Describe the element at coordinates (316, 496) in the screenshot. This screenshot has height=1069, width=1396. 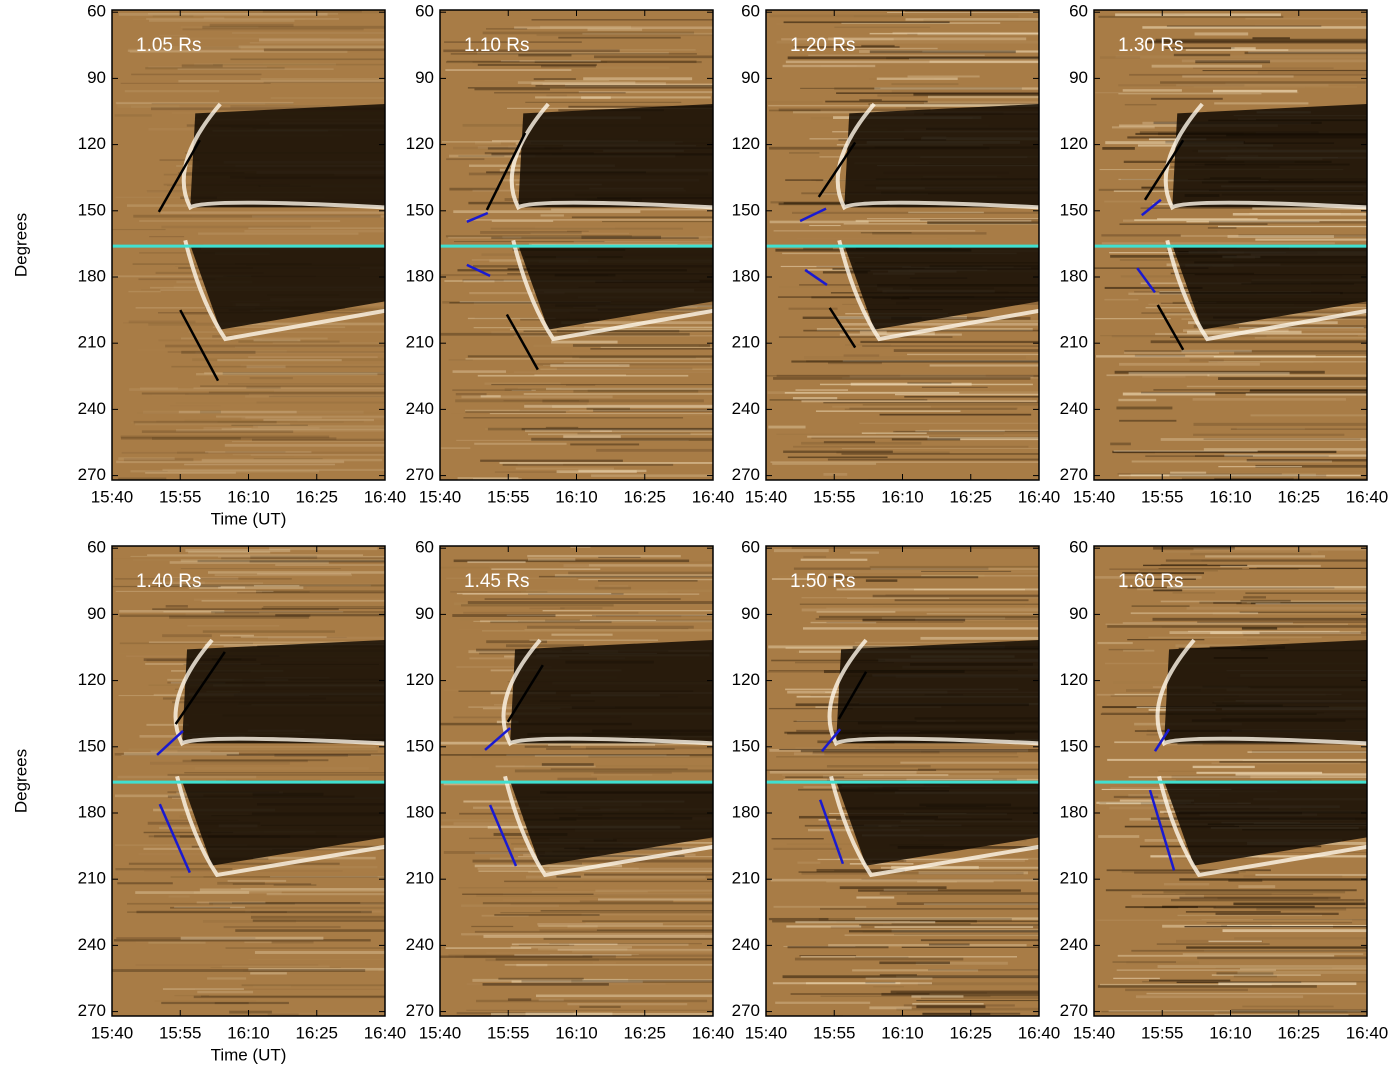
I see `x-tick-label: 16:25` at that location.